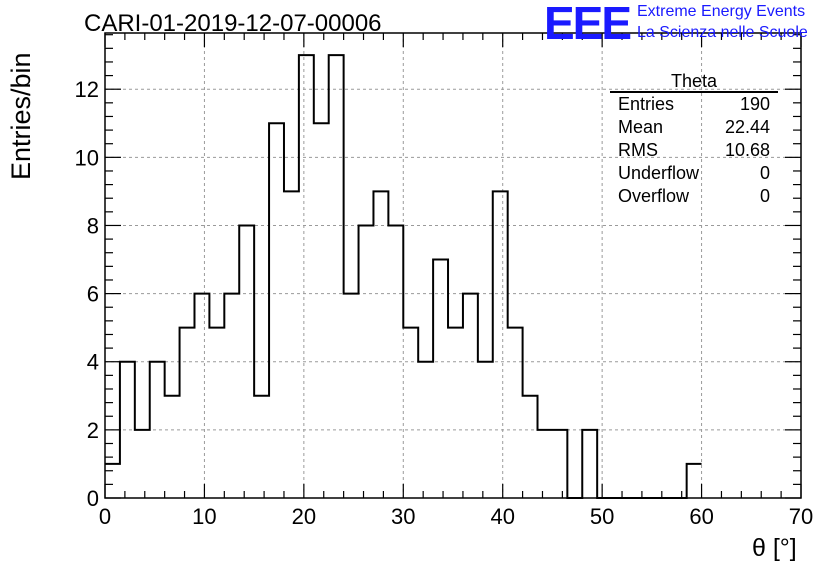 The image size is (836, 572). I want to click on y-tick-label: 2, so click(93, 430).